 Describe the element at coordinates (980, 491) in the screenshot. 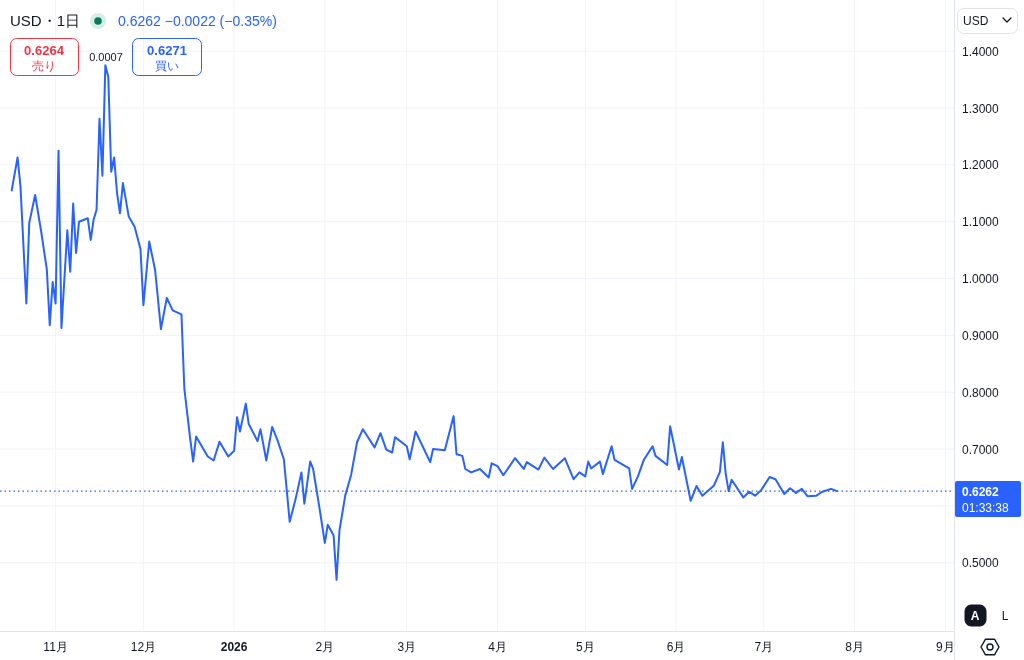

I see `ref-line-label: 0.6262` at that location.